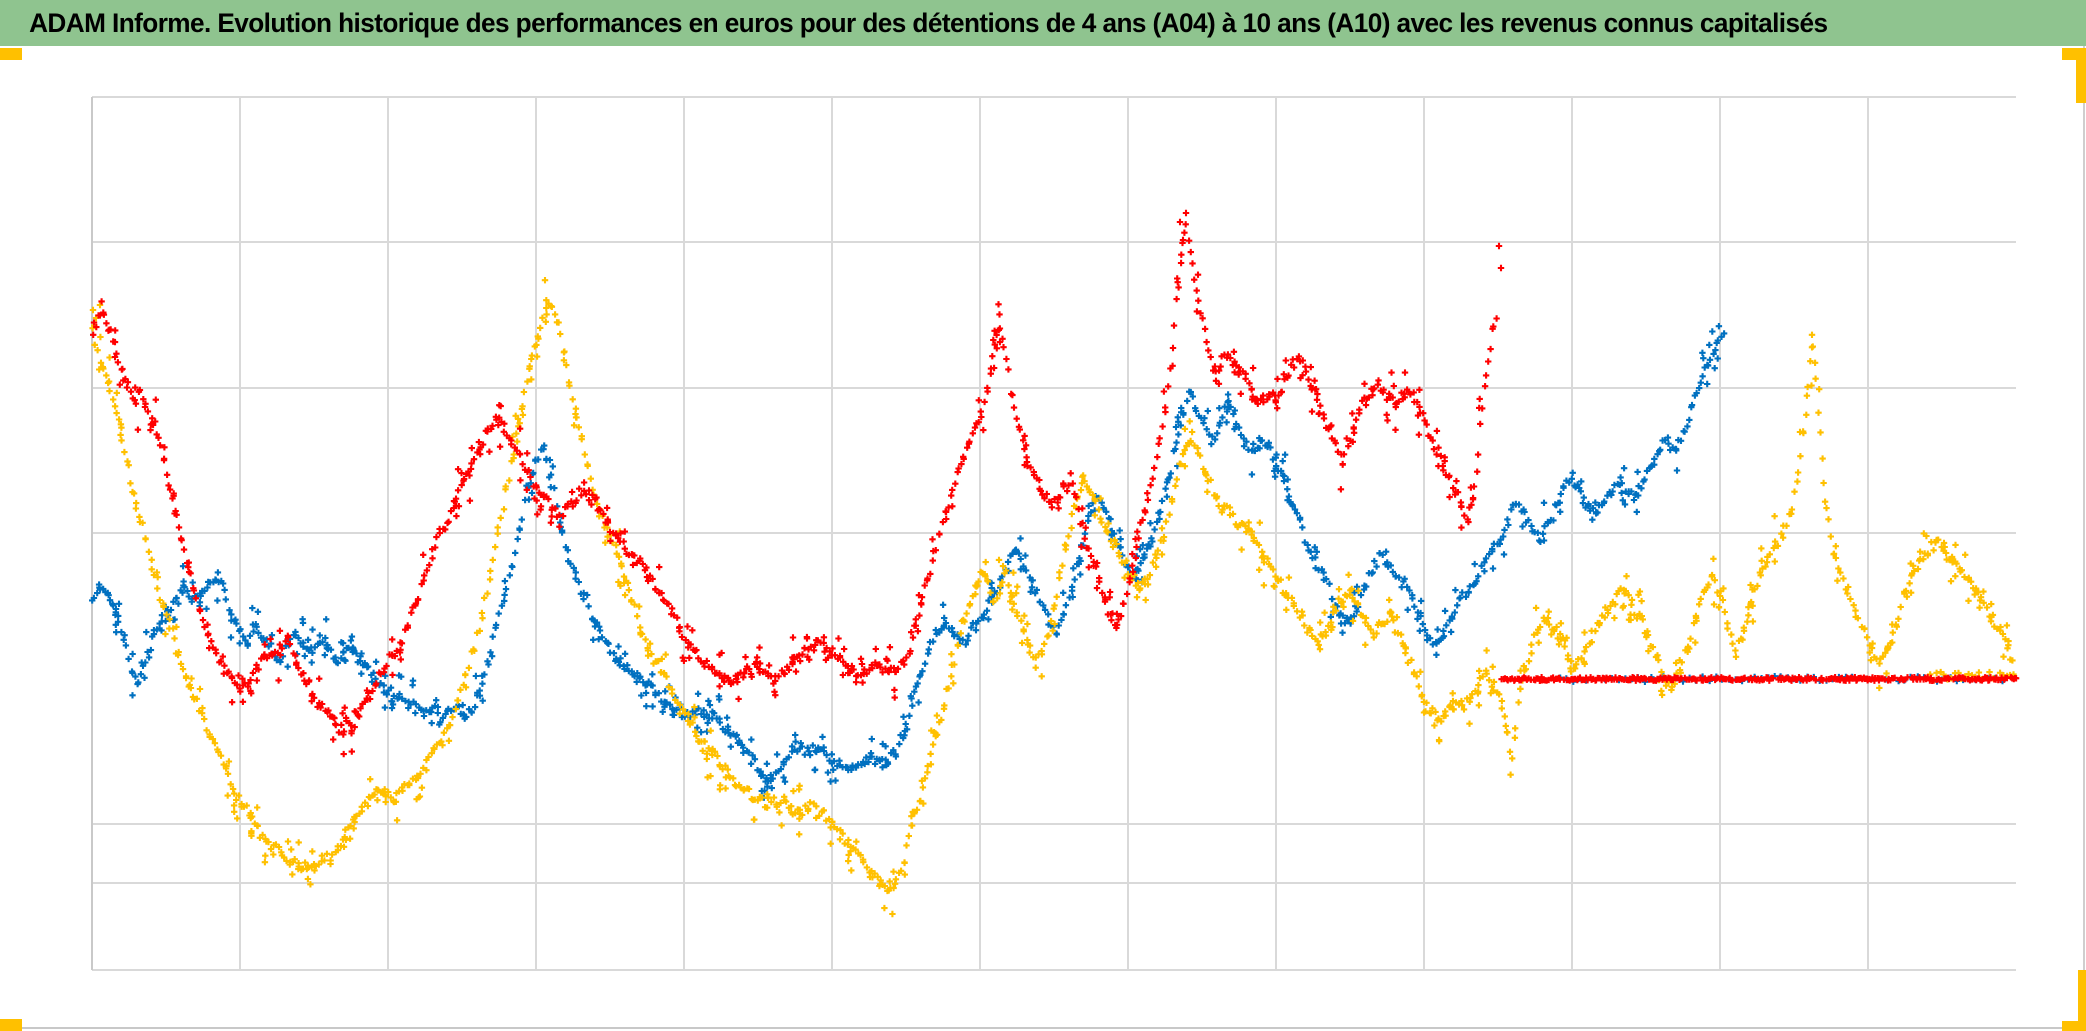 This screenshot has width=2086, height=1031. What do you see at coordinates (1054, 1028) in the screenshot?
I see `sheet-bottom-edge-line` at bounding box center [1054, 1028].